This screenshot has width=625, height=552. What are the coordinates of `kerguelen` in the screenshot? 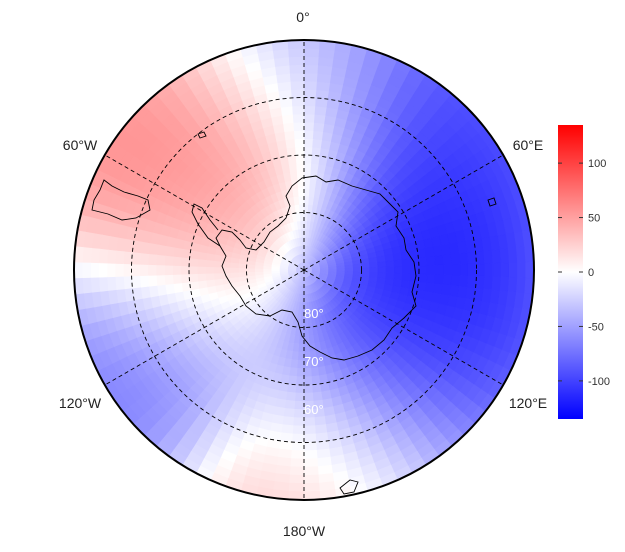 It's located at (492, 202).